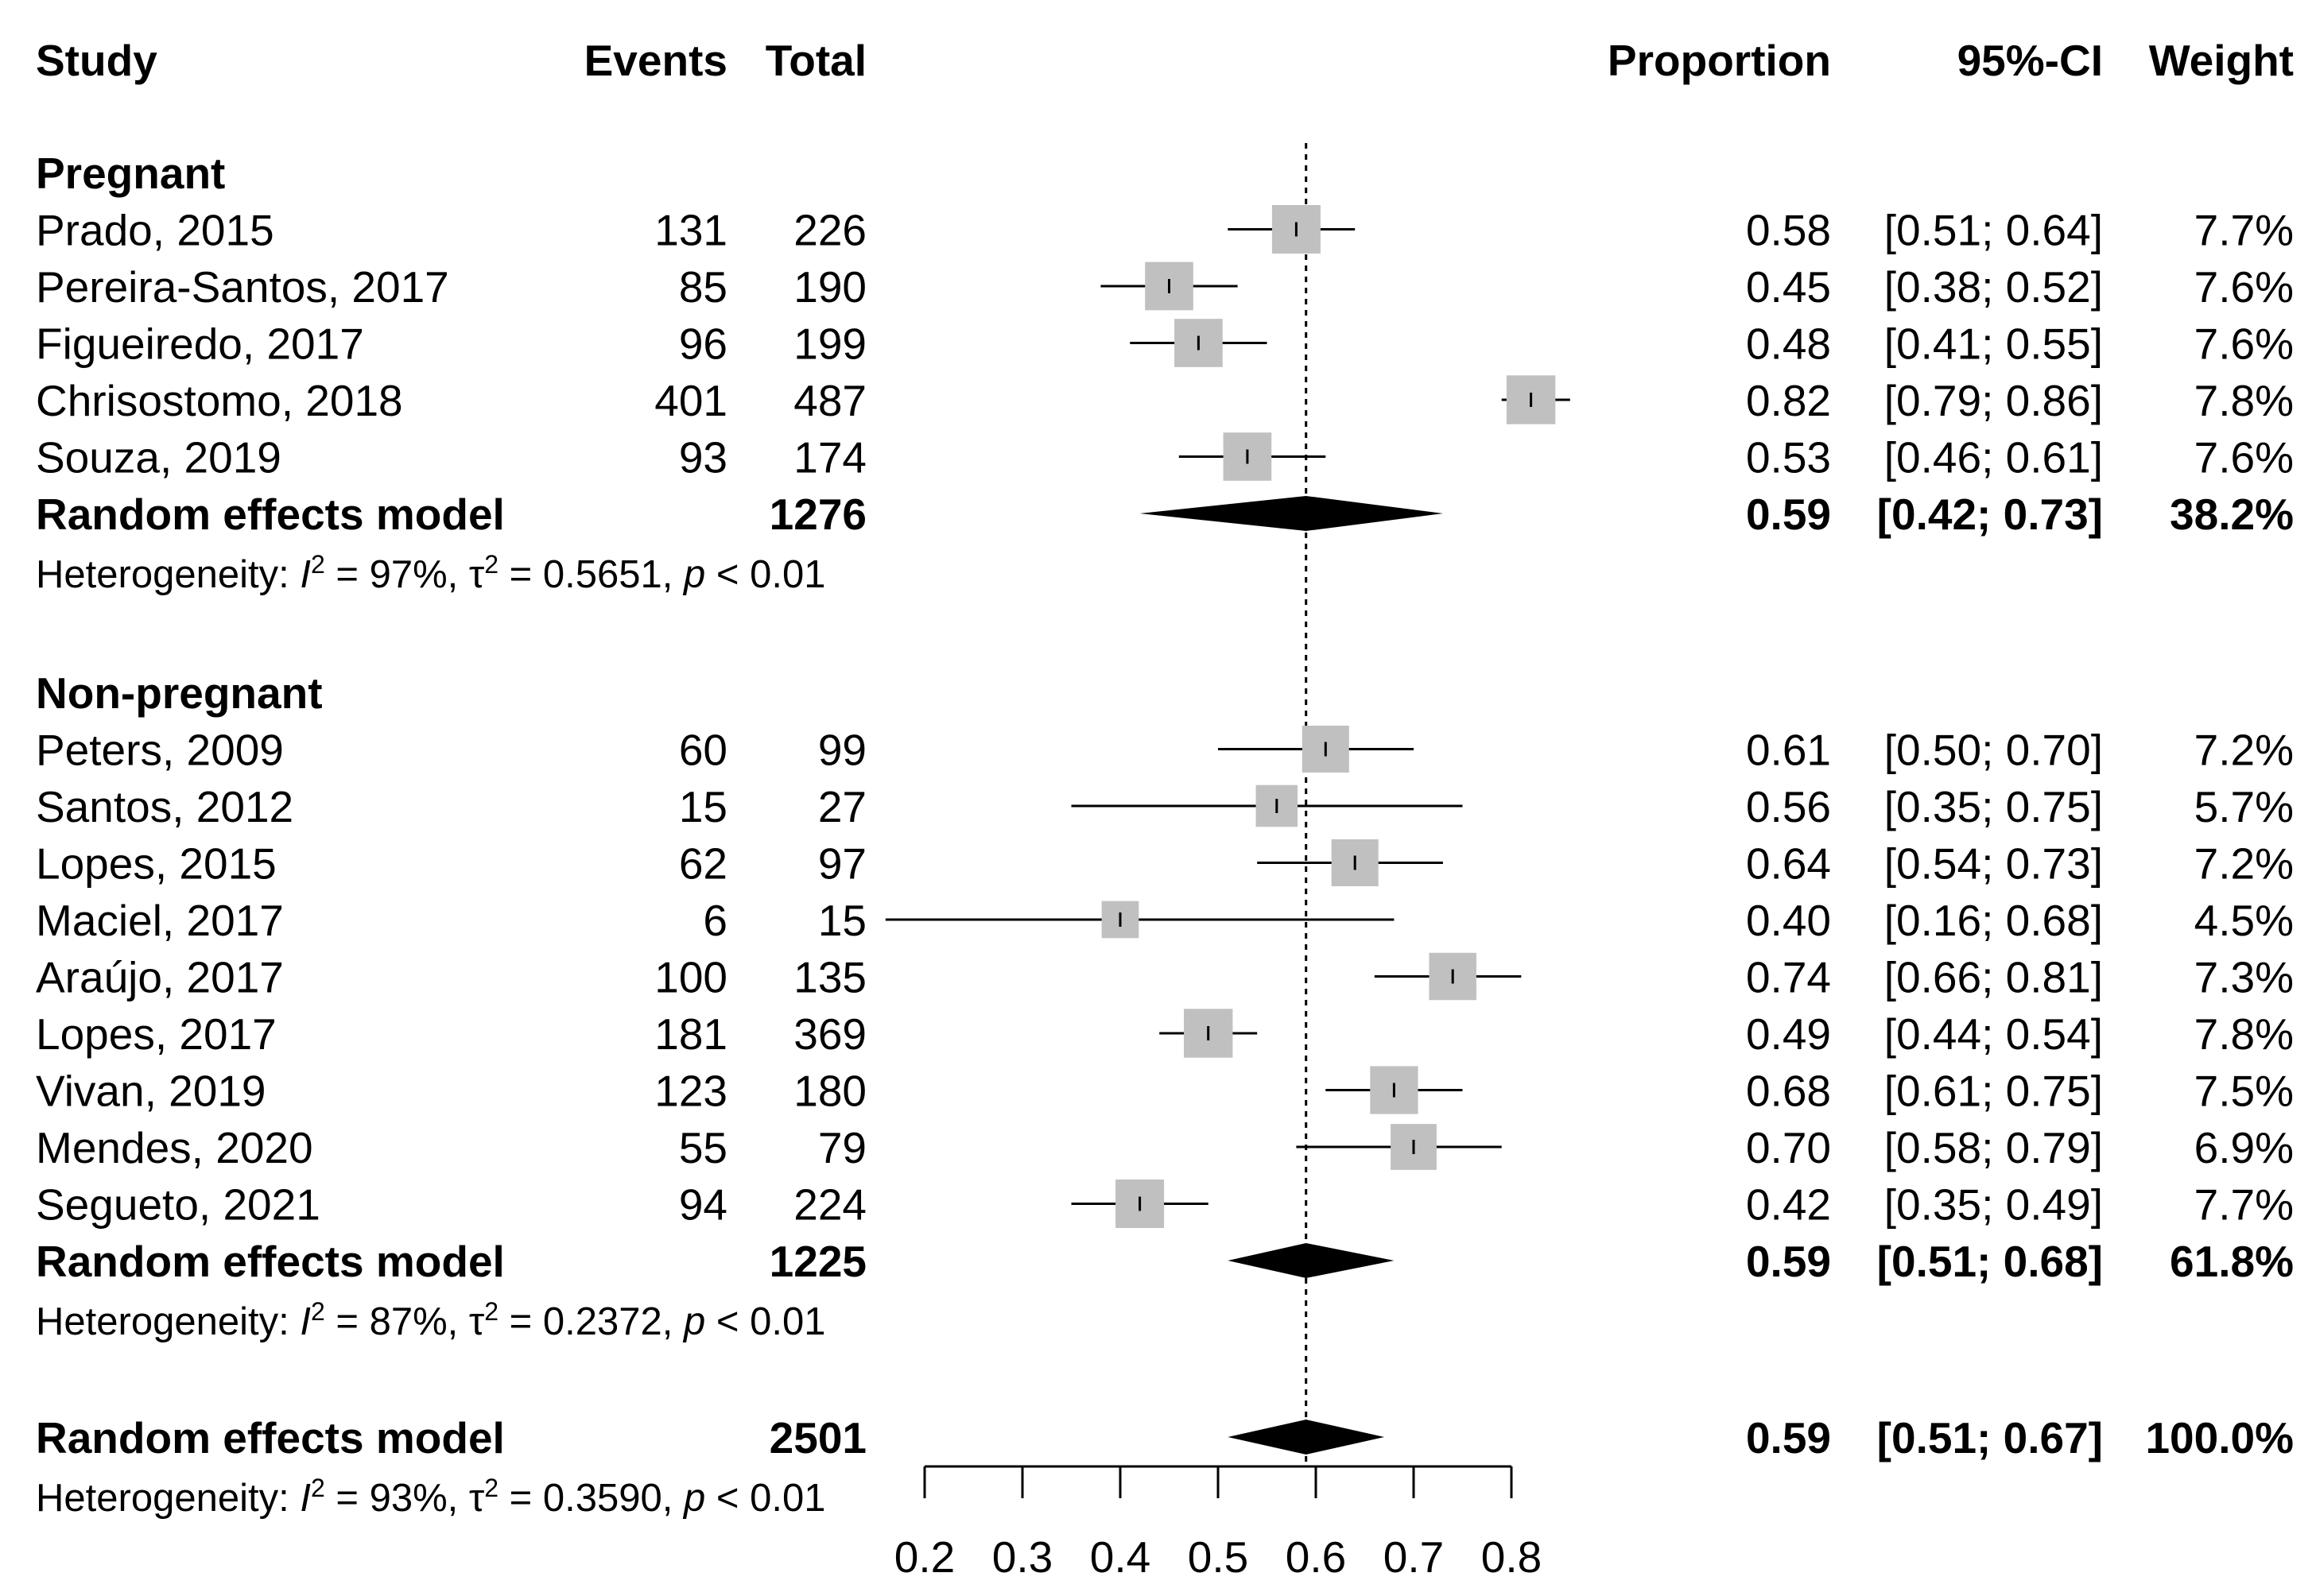 The height and width of the screenshot is (1596, 2316). What do you see at coordinates (1993, 400) in the screenshot?
I see `study-ci: [0.79; 0.86]` at bounding box center [1993, 400].